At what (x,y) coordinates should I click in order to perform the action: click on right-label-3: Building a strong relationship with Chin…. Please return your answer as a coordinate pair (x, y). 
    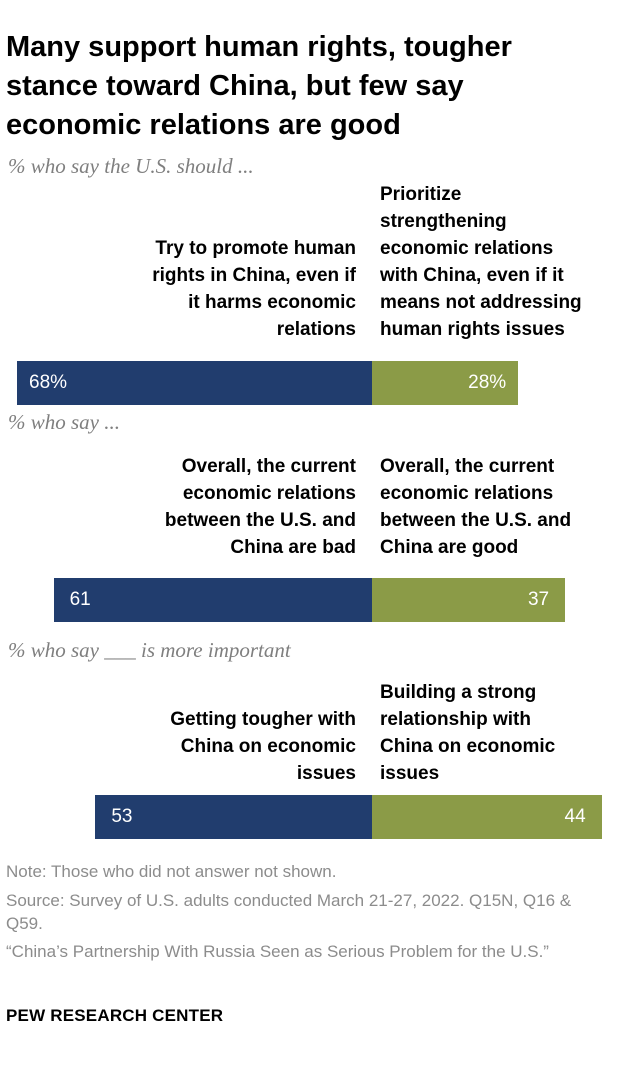
    Looking at the image, I should click on (468, 733).